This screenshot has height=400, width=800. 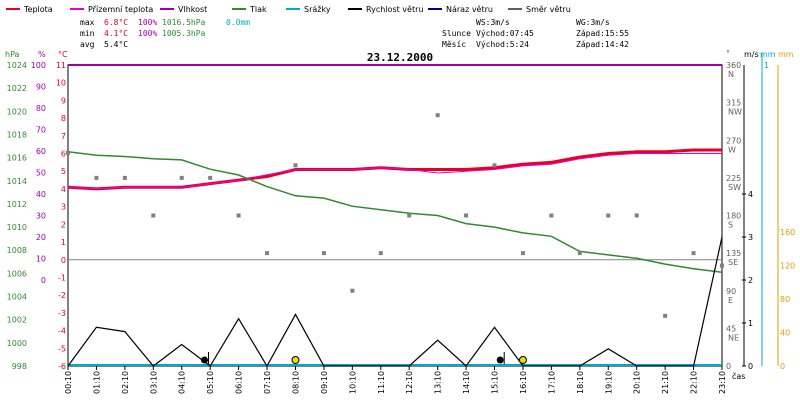 What do you see at coordinates (63, 171) in the screenshot?
I see `tick-degc-11: 5` at bounding box center [63, 171].